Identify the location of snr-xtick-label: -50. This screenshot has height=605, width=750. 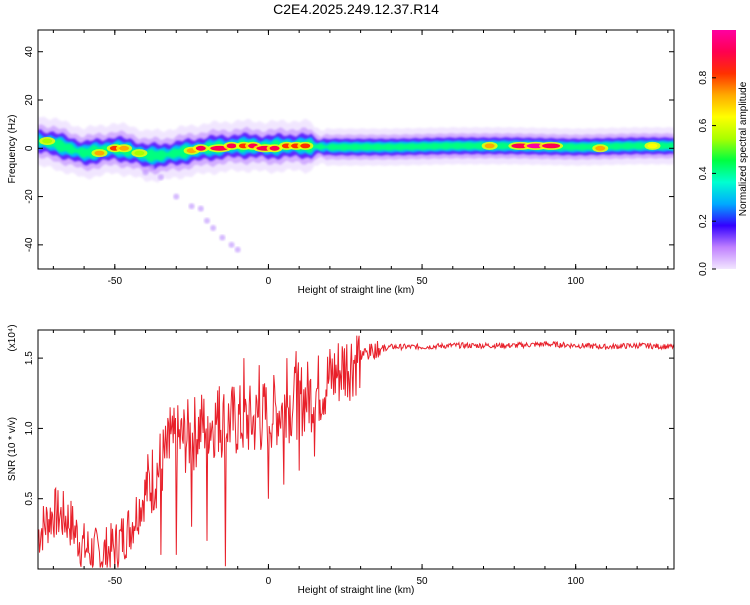
(115, 581).